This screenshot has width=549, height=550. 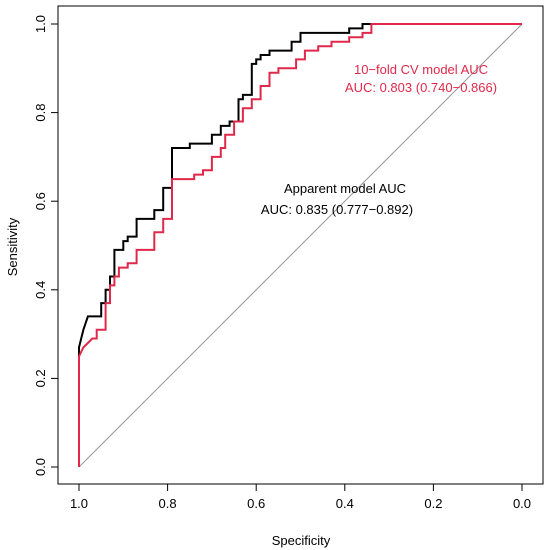 I want to click on x-tick-label: 1.0, so click(x=79, y=503).